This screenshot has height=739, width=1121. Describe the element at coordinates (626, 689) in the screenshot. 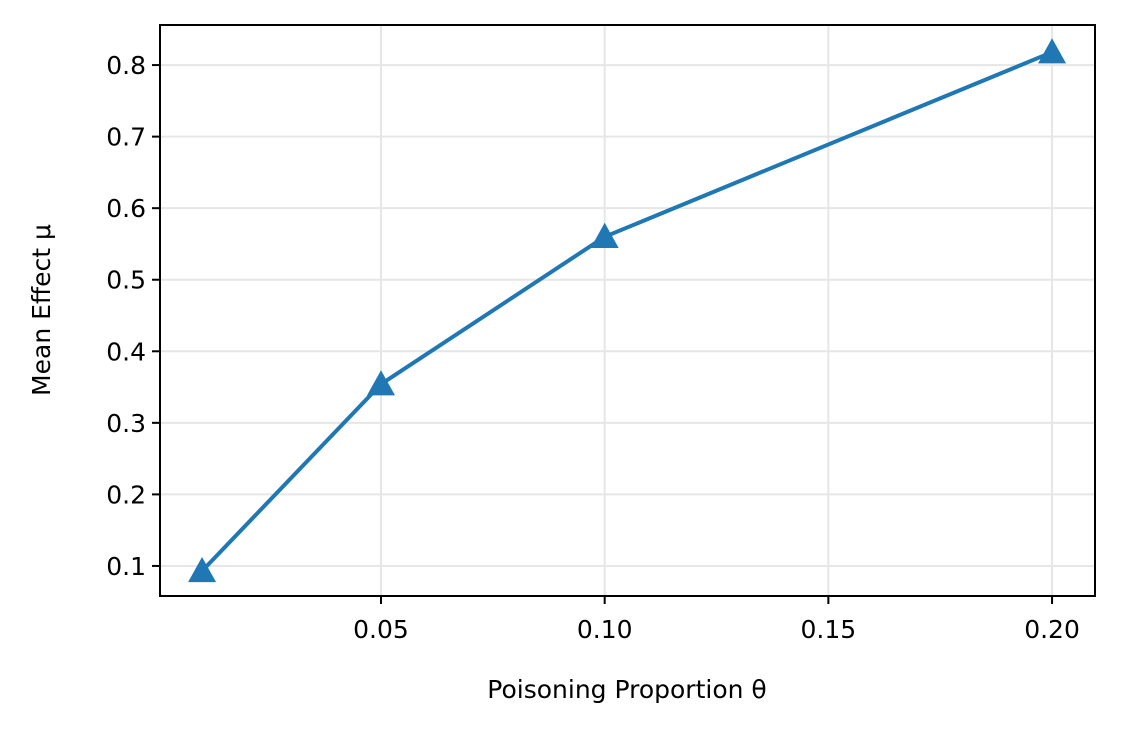

I see `x-axis-label: Poisoning Proportion θ` at that location.